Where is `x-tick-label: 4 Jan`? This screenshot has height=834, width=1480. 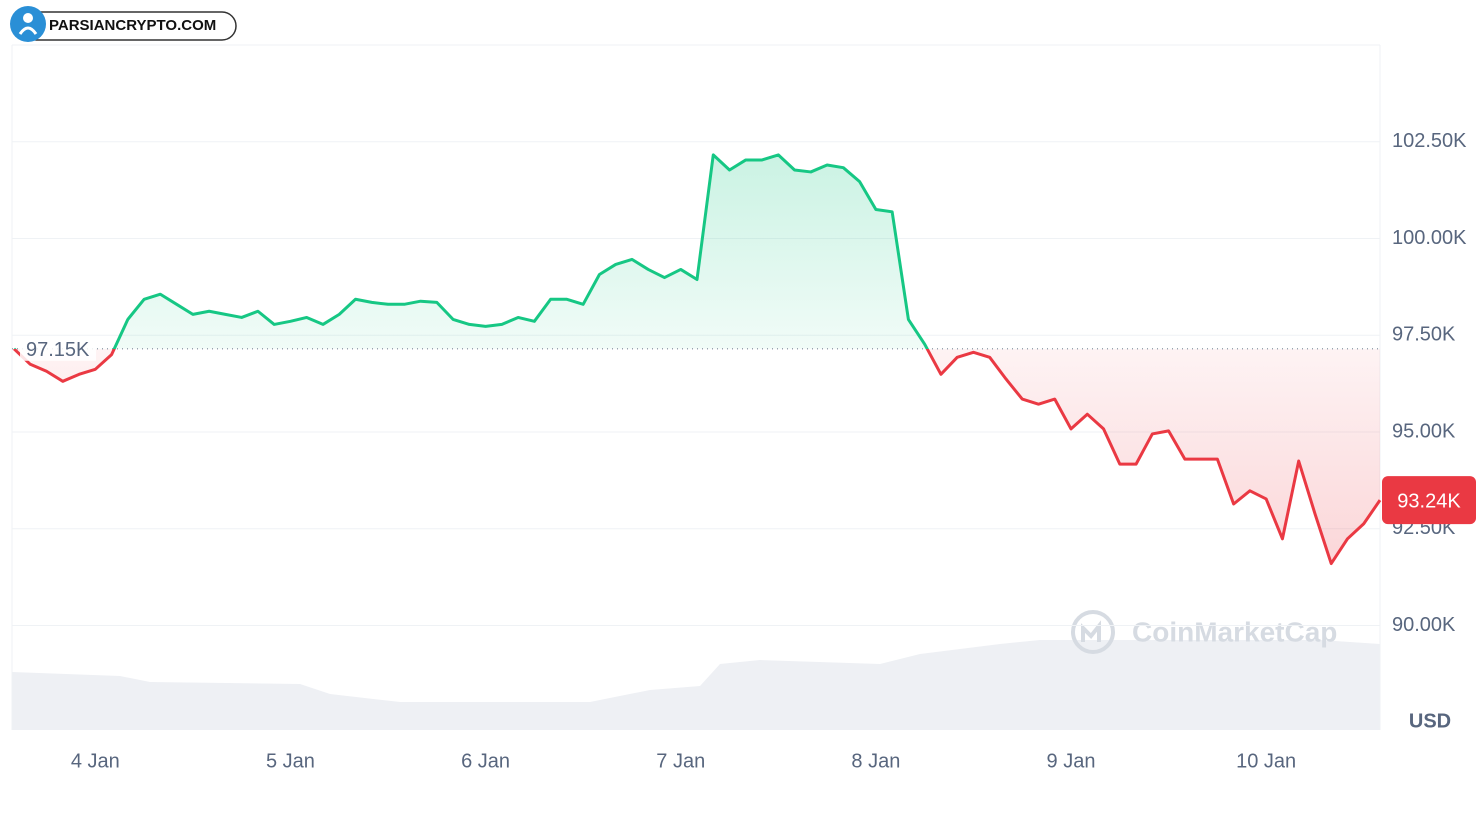
x-tick-label: 4 Jan is located at coordinates (95, 761).